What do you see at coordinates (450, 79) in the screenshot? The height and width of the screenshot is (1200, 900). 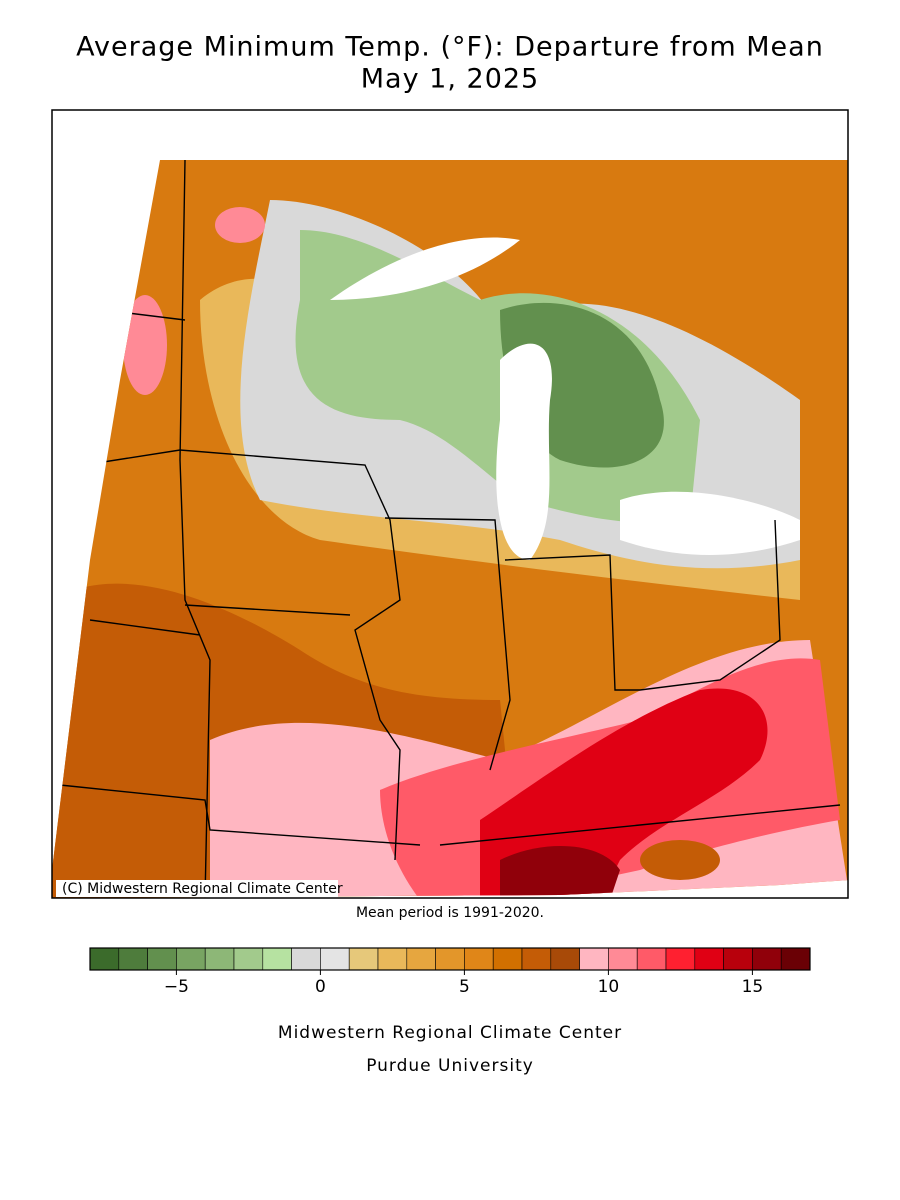 I see `subtitle: May 1, 2025` at bounding box center [450, 79].